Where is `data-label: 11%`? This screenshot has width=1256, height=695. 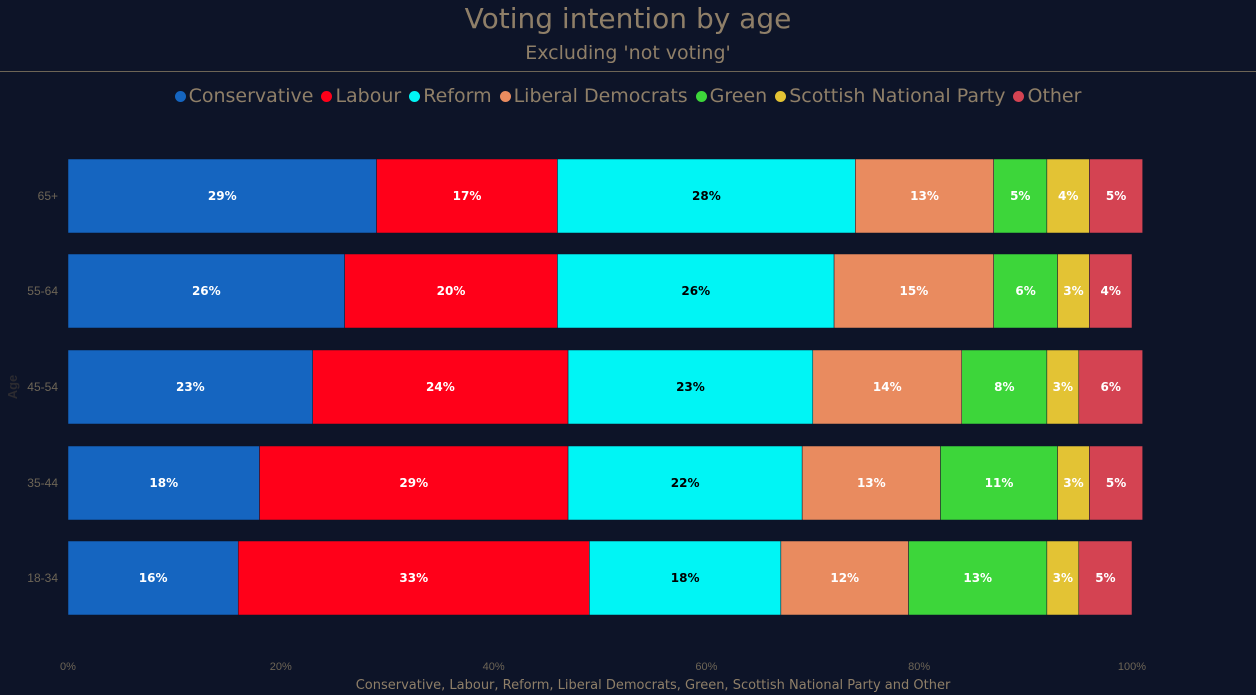 data-label: 11% is located at coordinates (999, 483).